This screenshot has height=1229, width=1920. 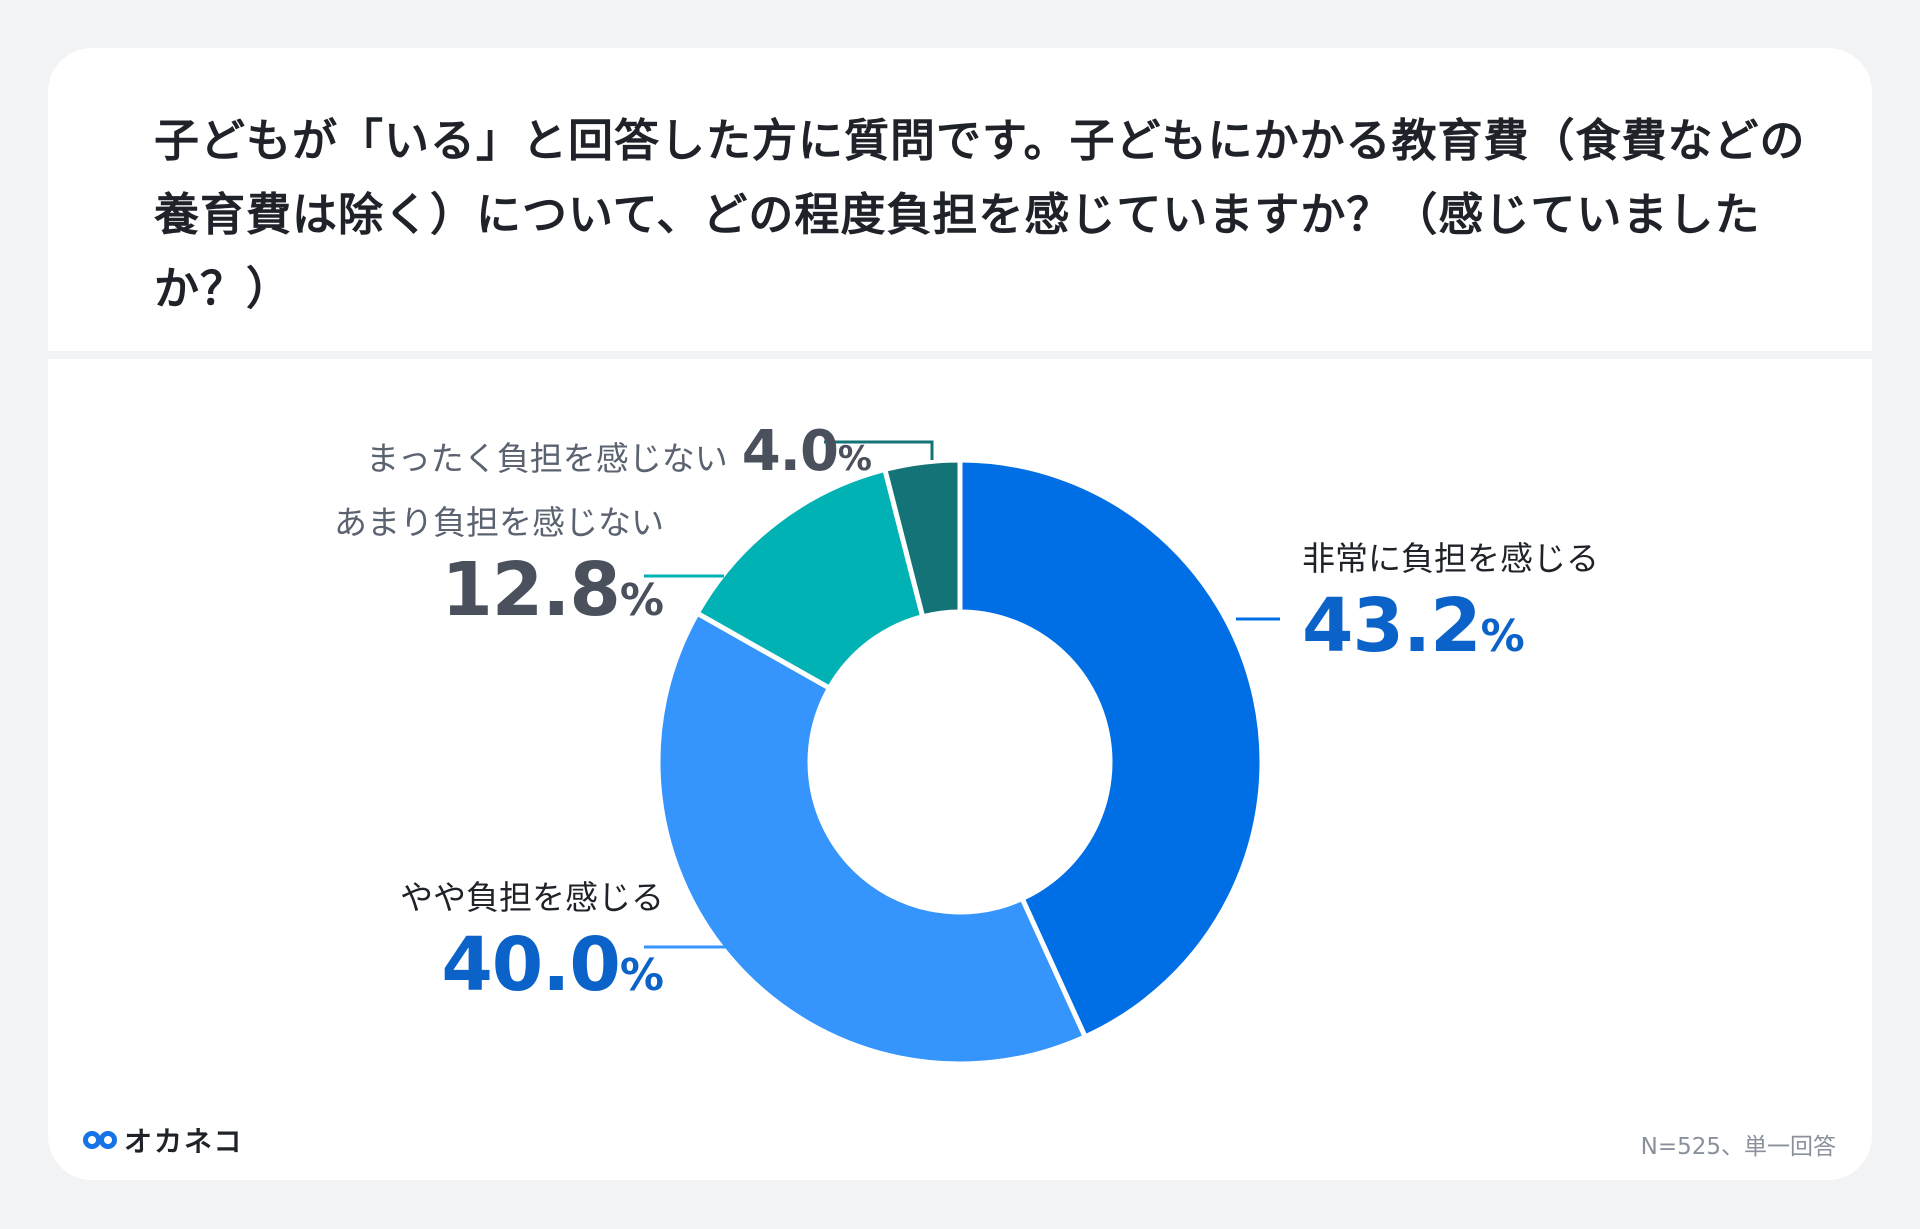 I want to click on category-label-very-burdened: 非常に負担を感じる, so click(x=1450, y=558).